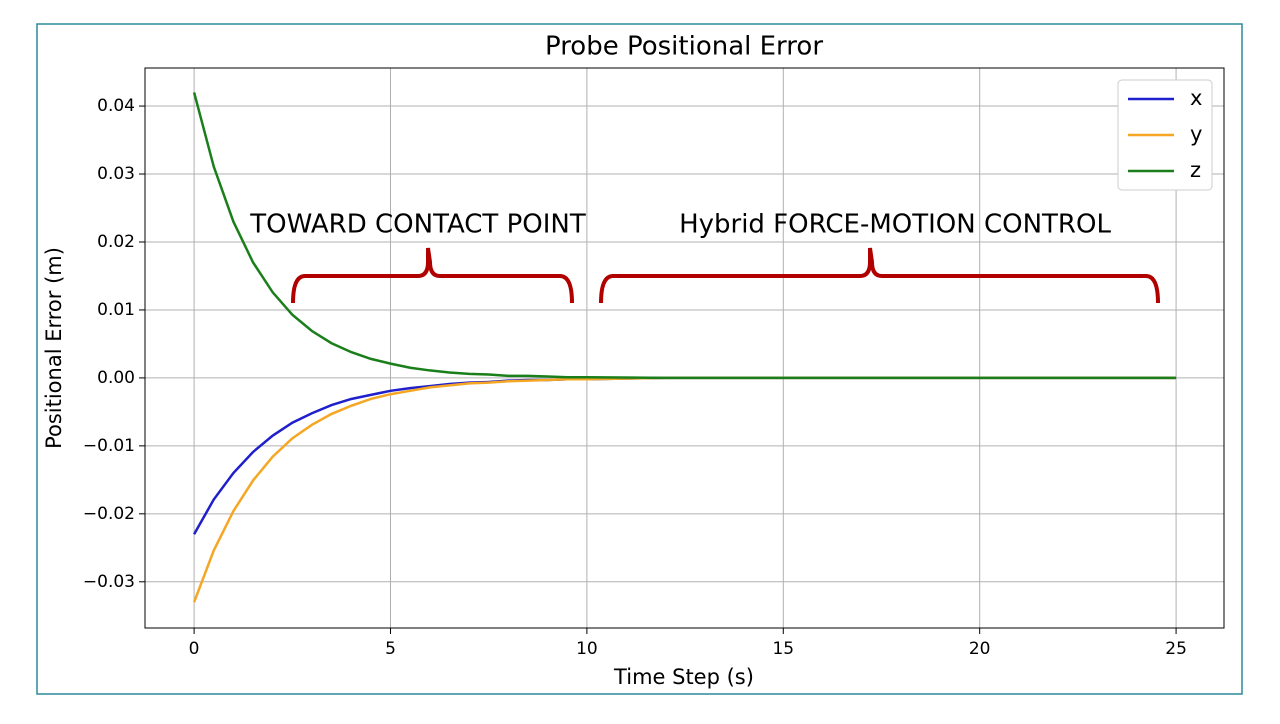 This screenshot has height=724, width=1280. I want to click on x-tick-label: 10, so click(587, 649).